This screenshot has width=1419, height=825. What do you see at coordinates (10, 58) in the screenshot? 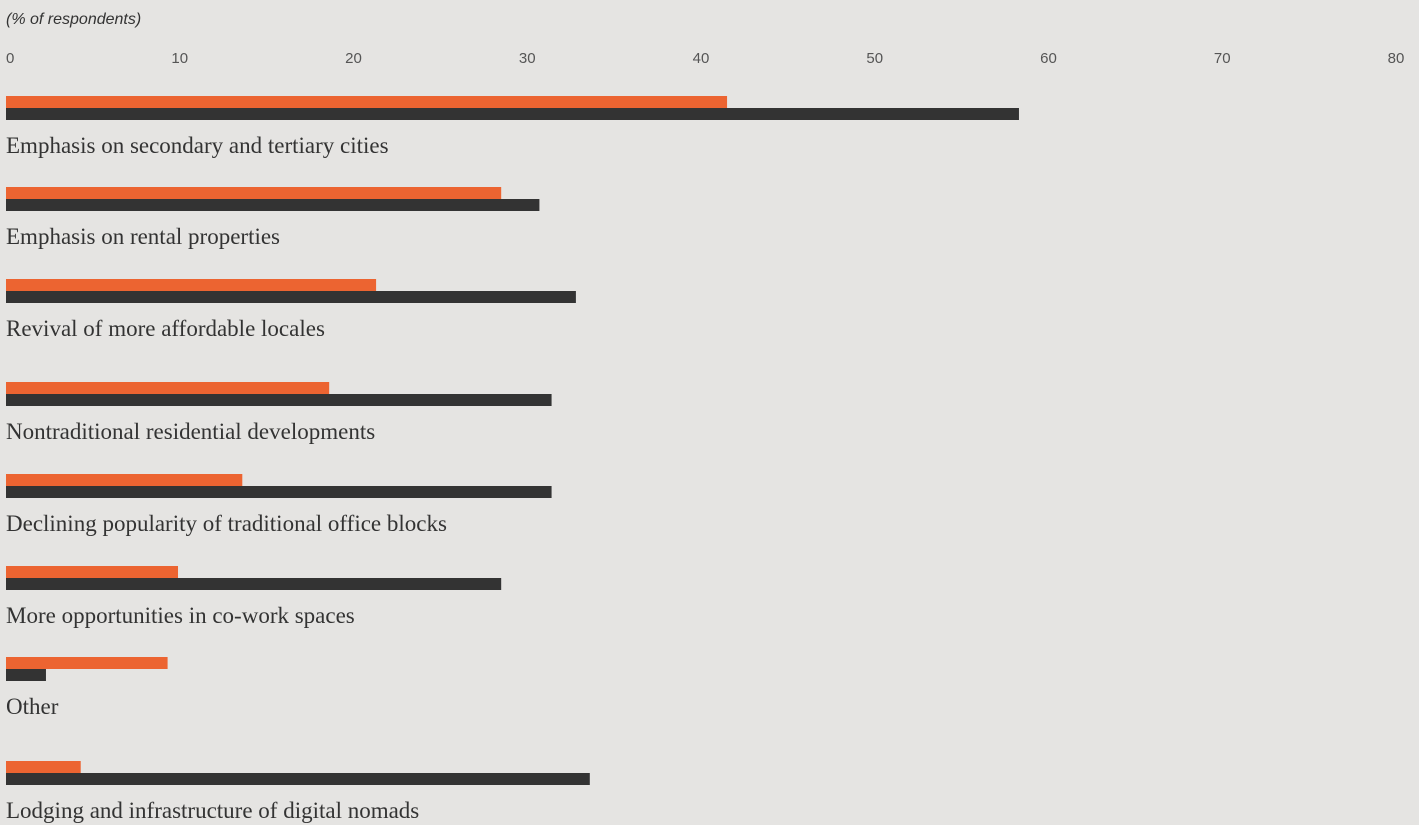
I see `x-tick-label: 0` at bounding box center [10, 58].